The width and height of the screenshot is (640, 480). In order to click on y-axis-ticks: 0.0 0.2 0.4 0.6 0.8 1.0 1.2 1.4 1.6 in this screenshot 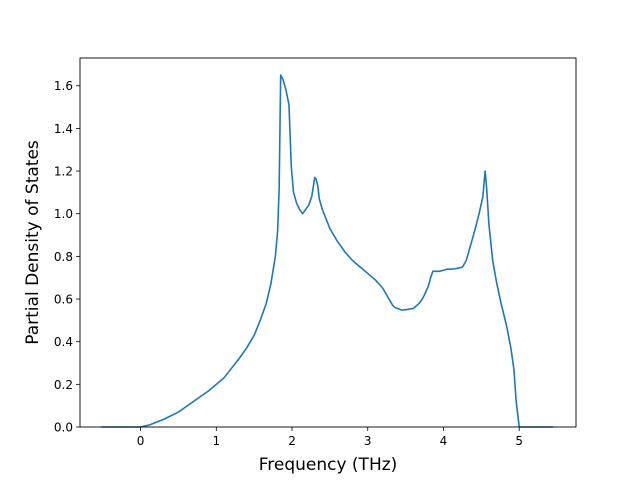, I will do `click(67, 257)`.